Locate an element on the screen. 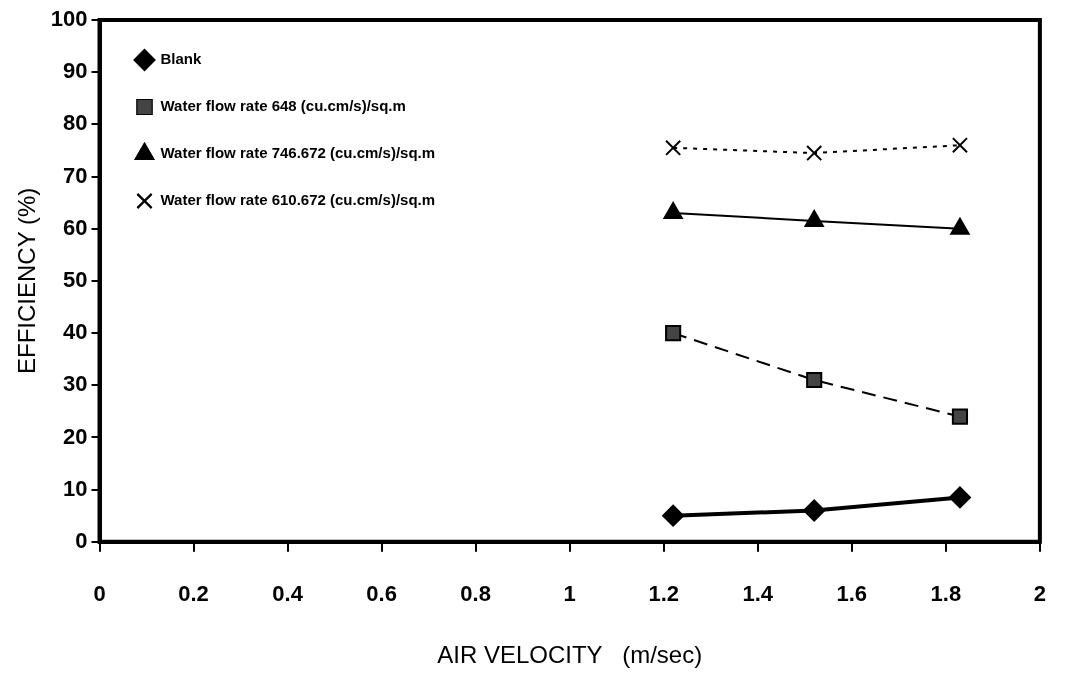 The height and width of the screenshot is (685, 1076). x-tick-label: 0.4 is located at coordinates (288, 594).